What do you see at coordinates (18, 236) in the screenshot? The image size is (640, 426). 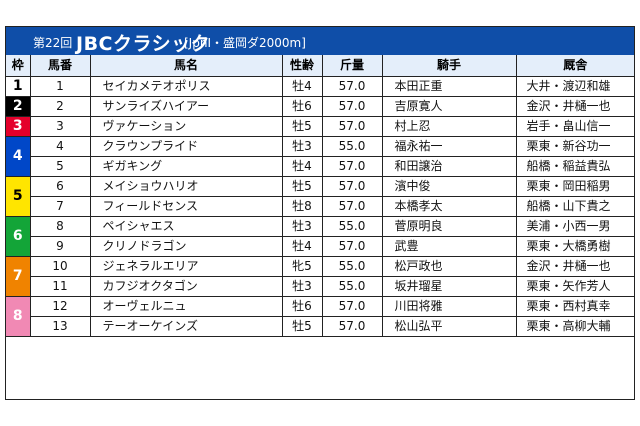 I see `waku-cell: 6` at bounding box center [18, 236].